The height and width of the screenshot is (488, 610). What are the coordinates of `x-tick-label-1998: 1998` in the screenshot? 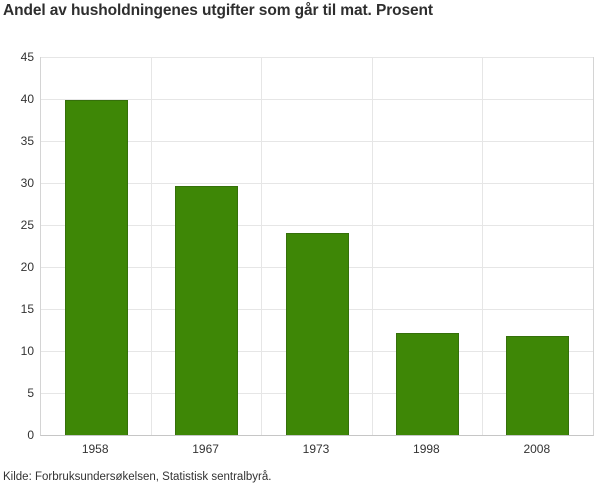 It's located at (426, 449).